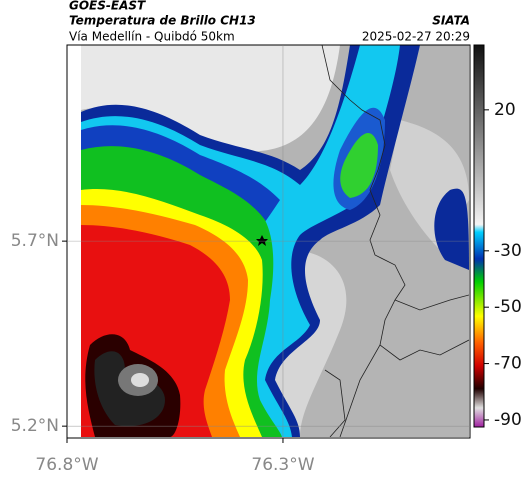 The image size is (526, 491). I want to click on subtitle: Vía Medellín - Quibdó 50km, so click(152, 37).